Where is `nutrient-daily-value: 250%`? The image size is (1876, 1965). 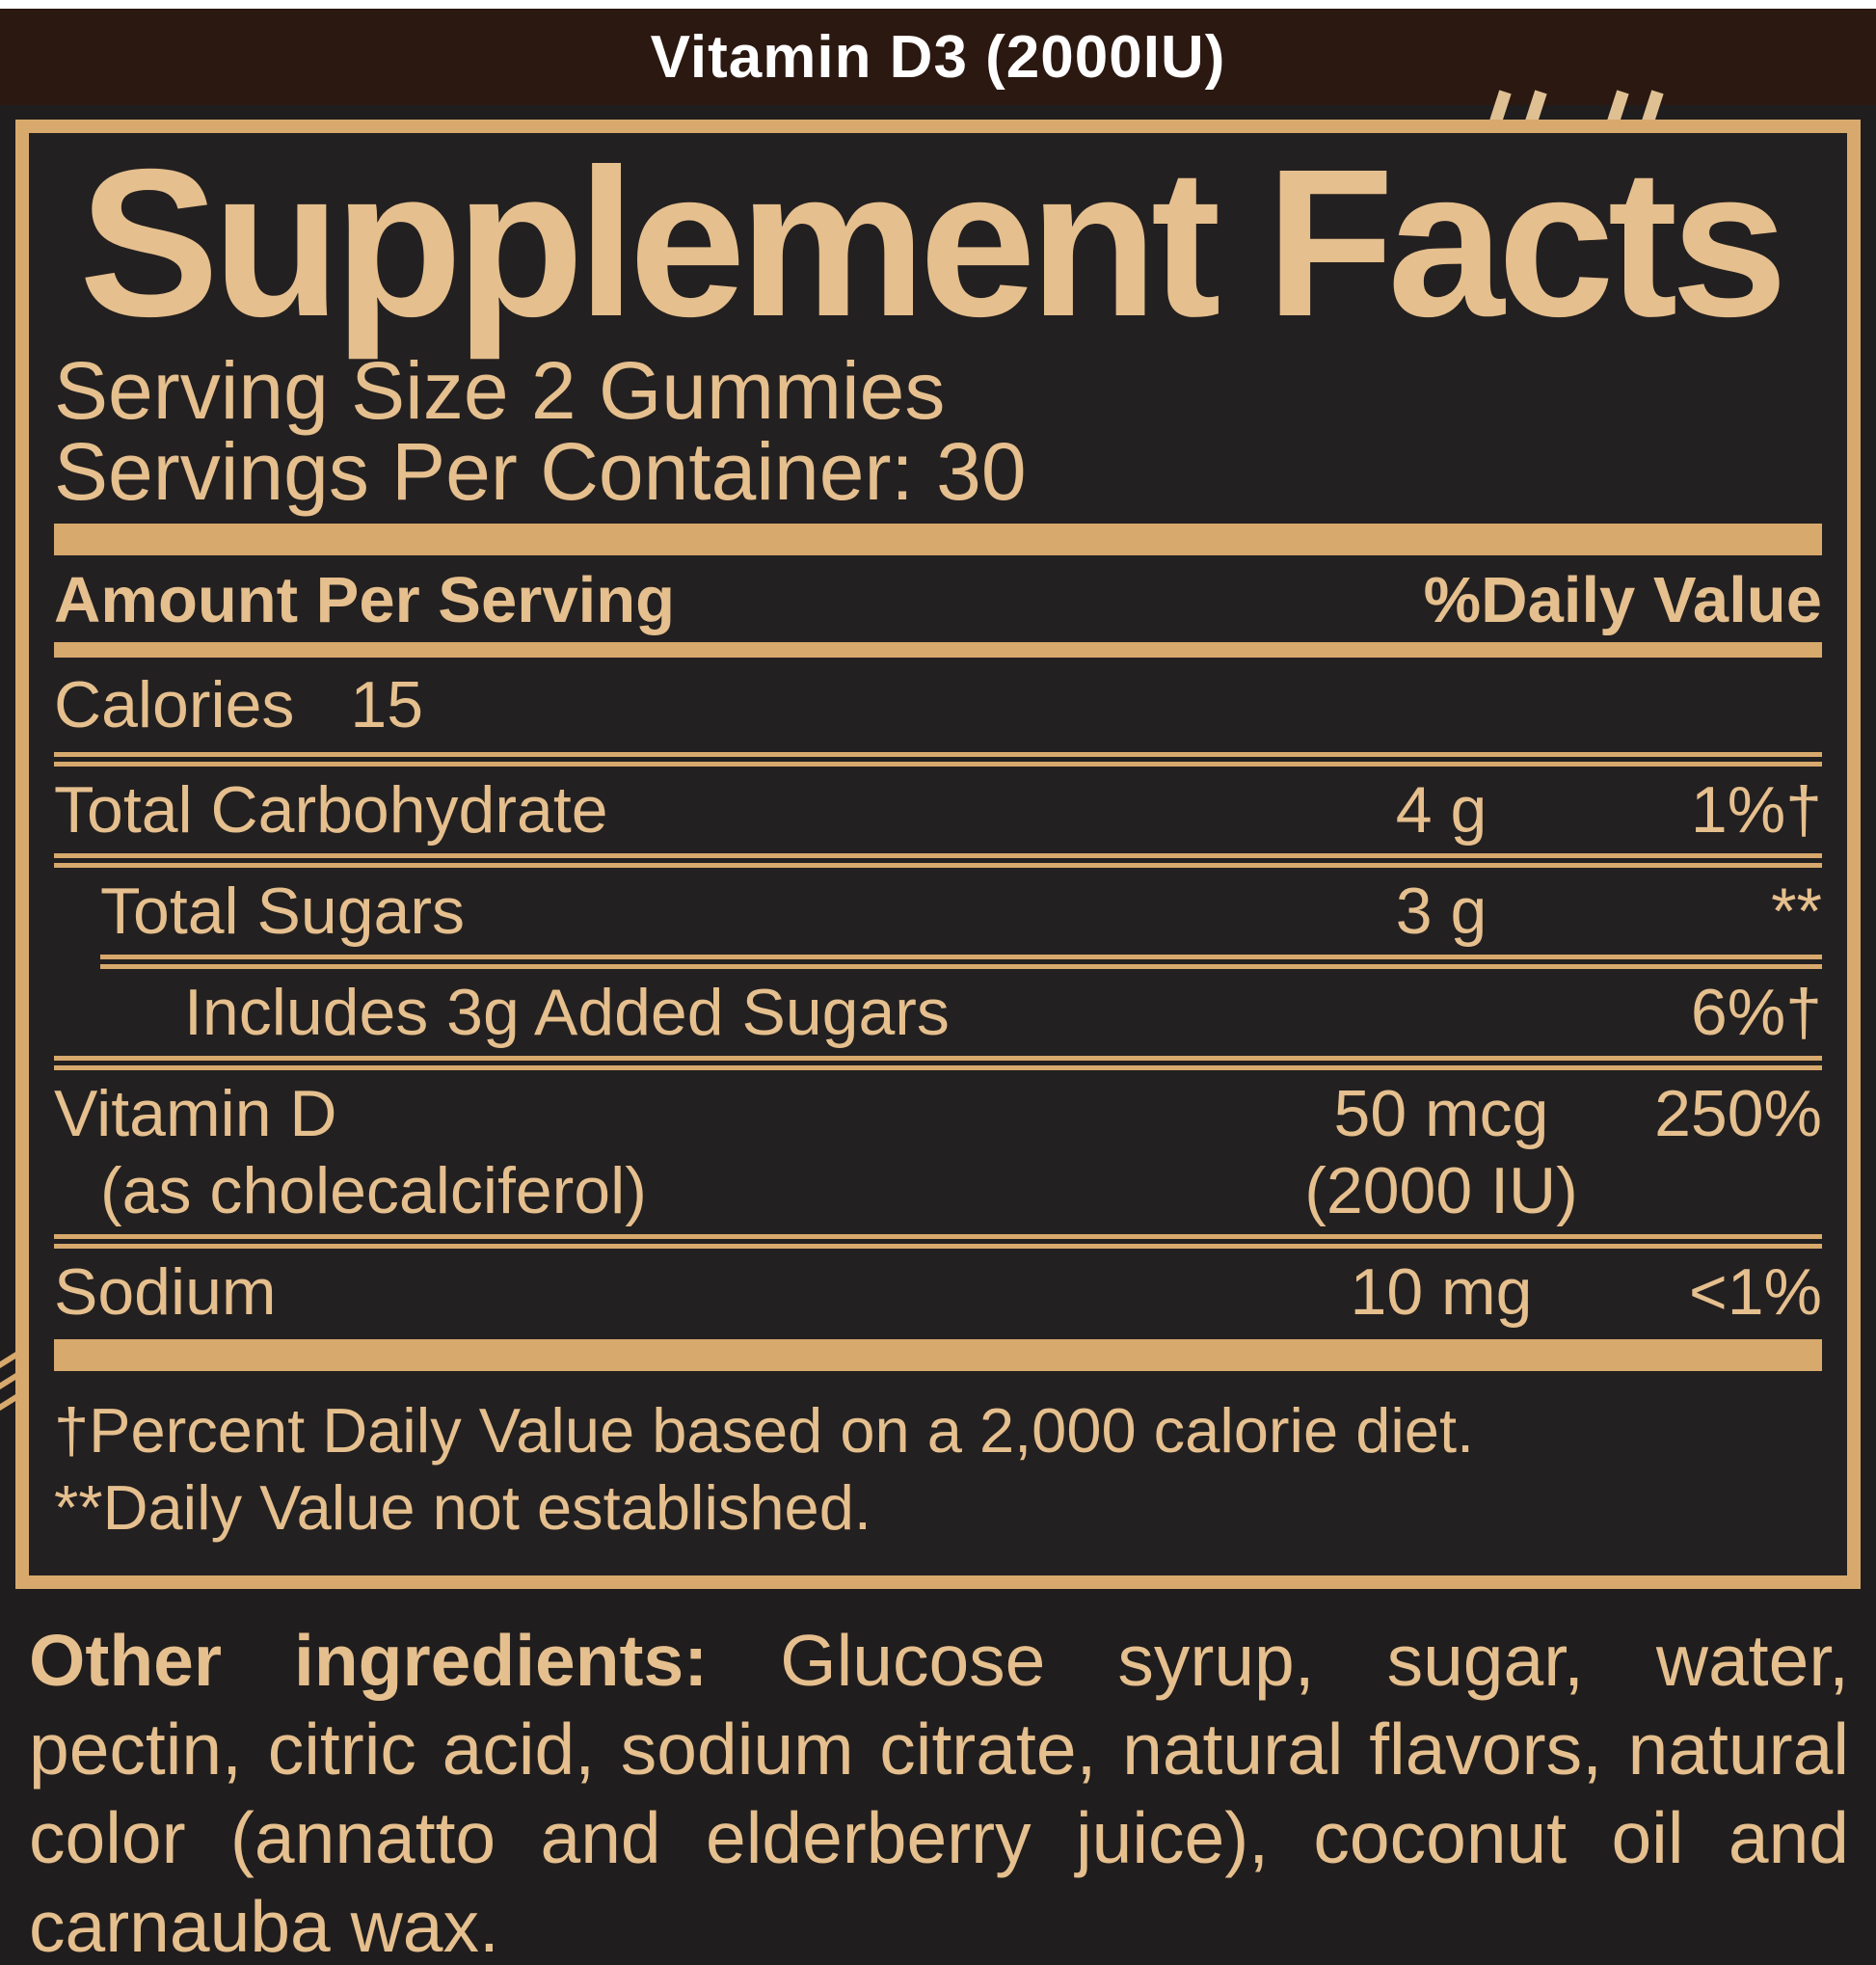
nutrient-daily-value: 250% is located at coordinates (1738, 1113).